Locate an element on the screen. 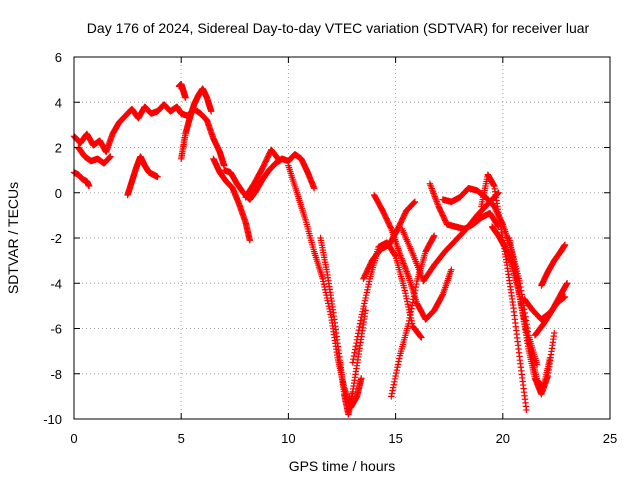  y-tick-label: -8 is located at coordinates (56, 374).